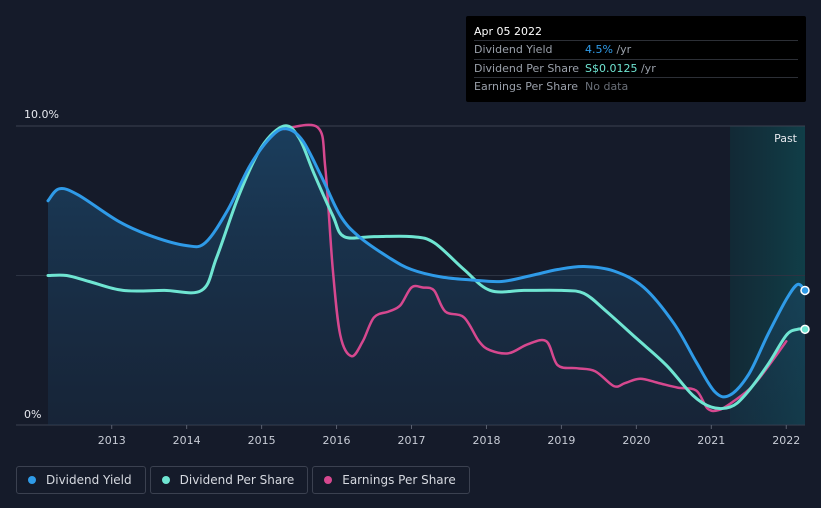 This screenshot has width=821, height=508. Describe the element at coordinates (636, 440) in the screenshot. I see `x-tick-label: 2020` at that location.